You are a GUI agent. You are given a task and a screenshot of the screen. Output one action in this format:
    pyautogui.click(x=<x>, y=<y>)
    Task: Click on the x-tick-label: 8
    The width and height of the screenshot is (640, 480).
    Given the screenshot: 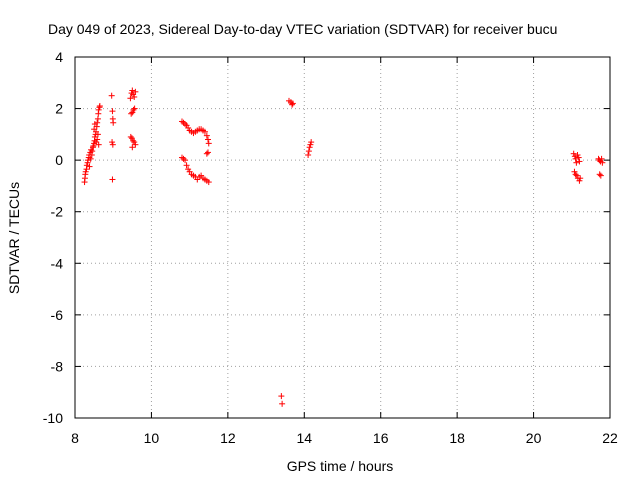 What is the action you would take?
    pyautogui.click(x=75, y=438)
    